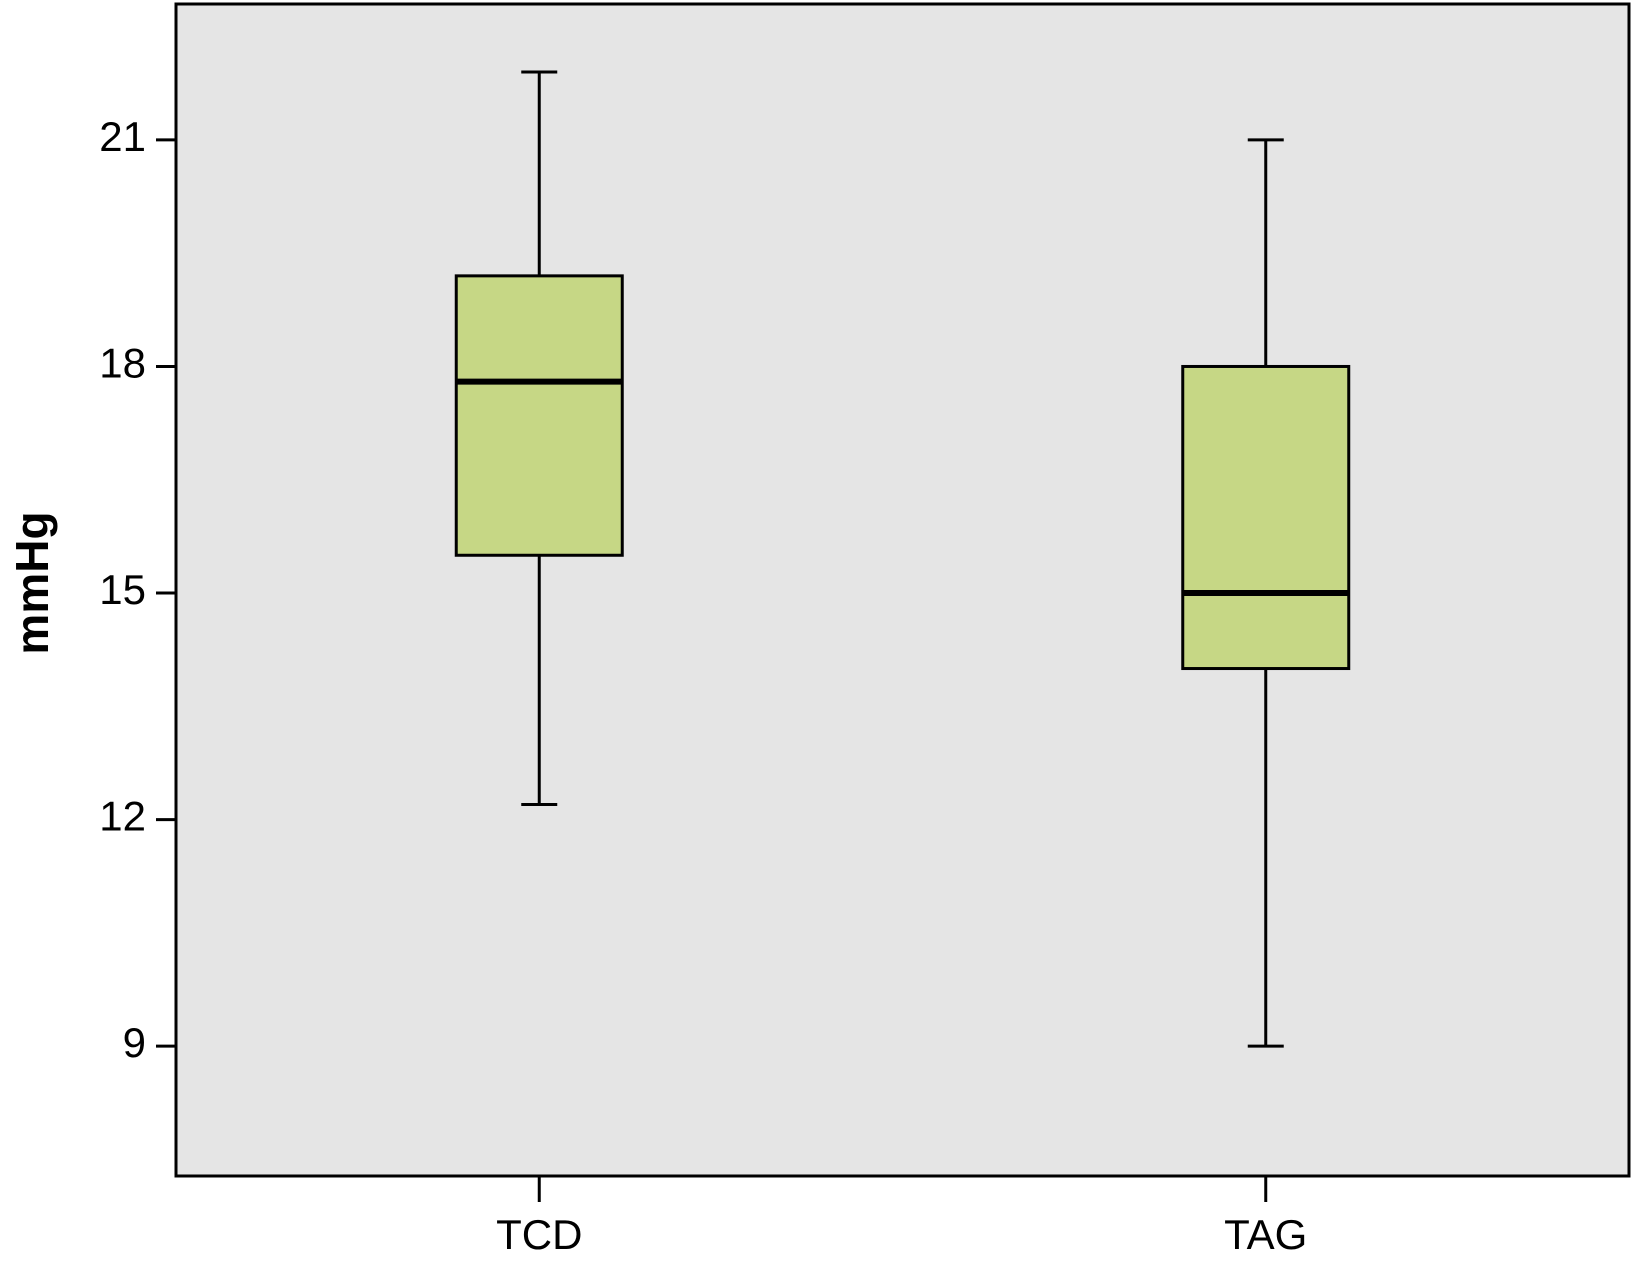  What do you see at coordinates (122, 363) in the screenshot?
I see `y-tick-label: 18` at bounding box center [122, 363].